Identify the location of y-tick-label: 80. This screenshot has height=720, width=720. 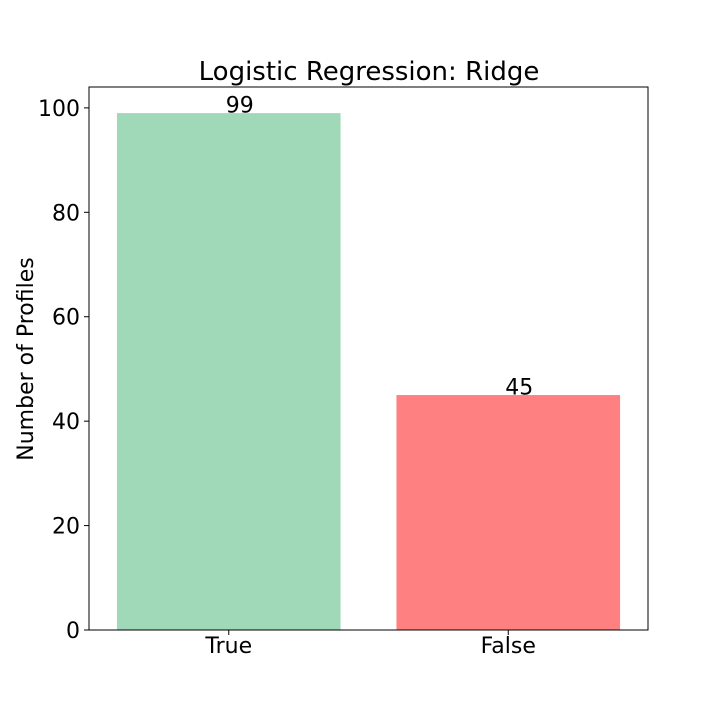
(66, 213).